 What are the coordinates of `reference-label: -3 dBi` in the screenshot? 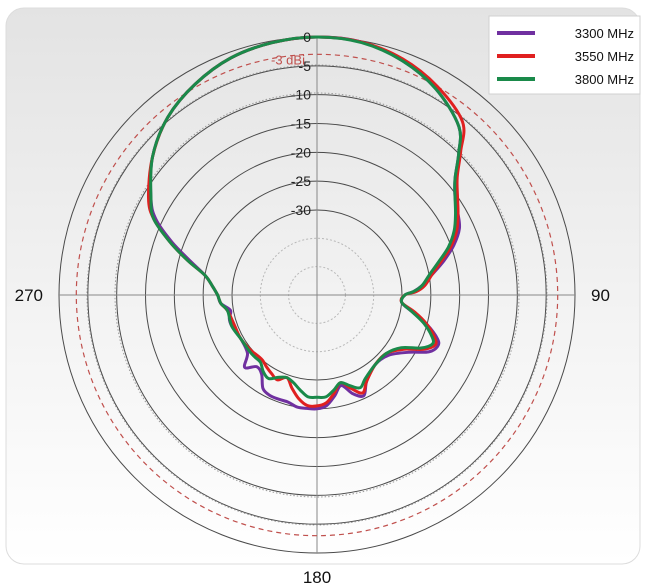 It's located at (288, 59).